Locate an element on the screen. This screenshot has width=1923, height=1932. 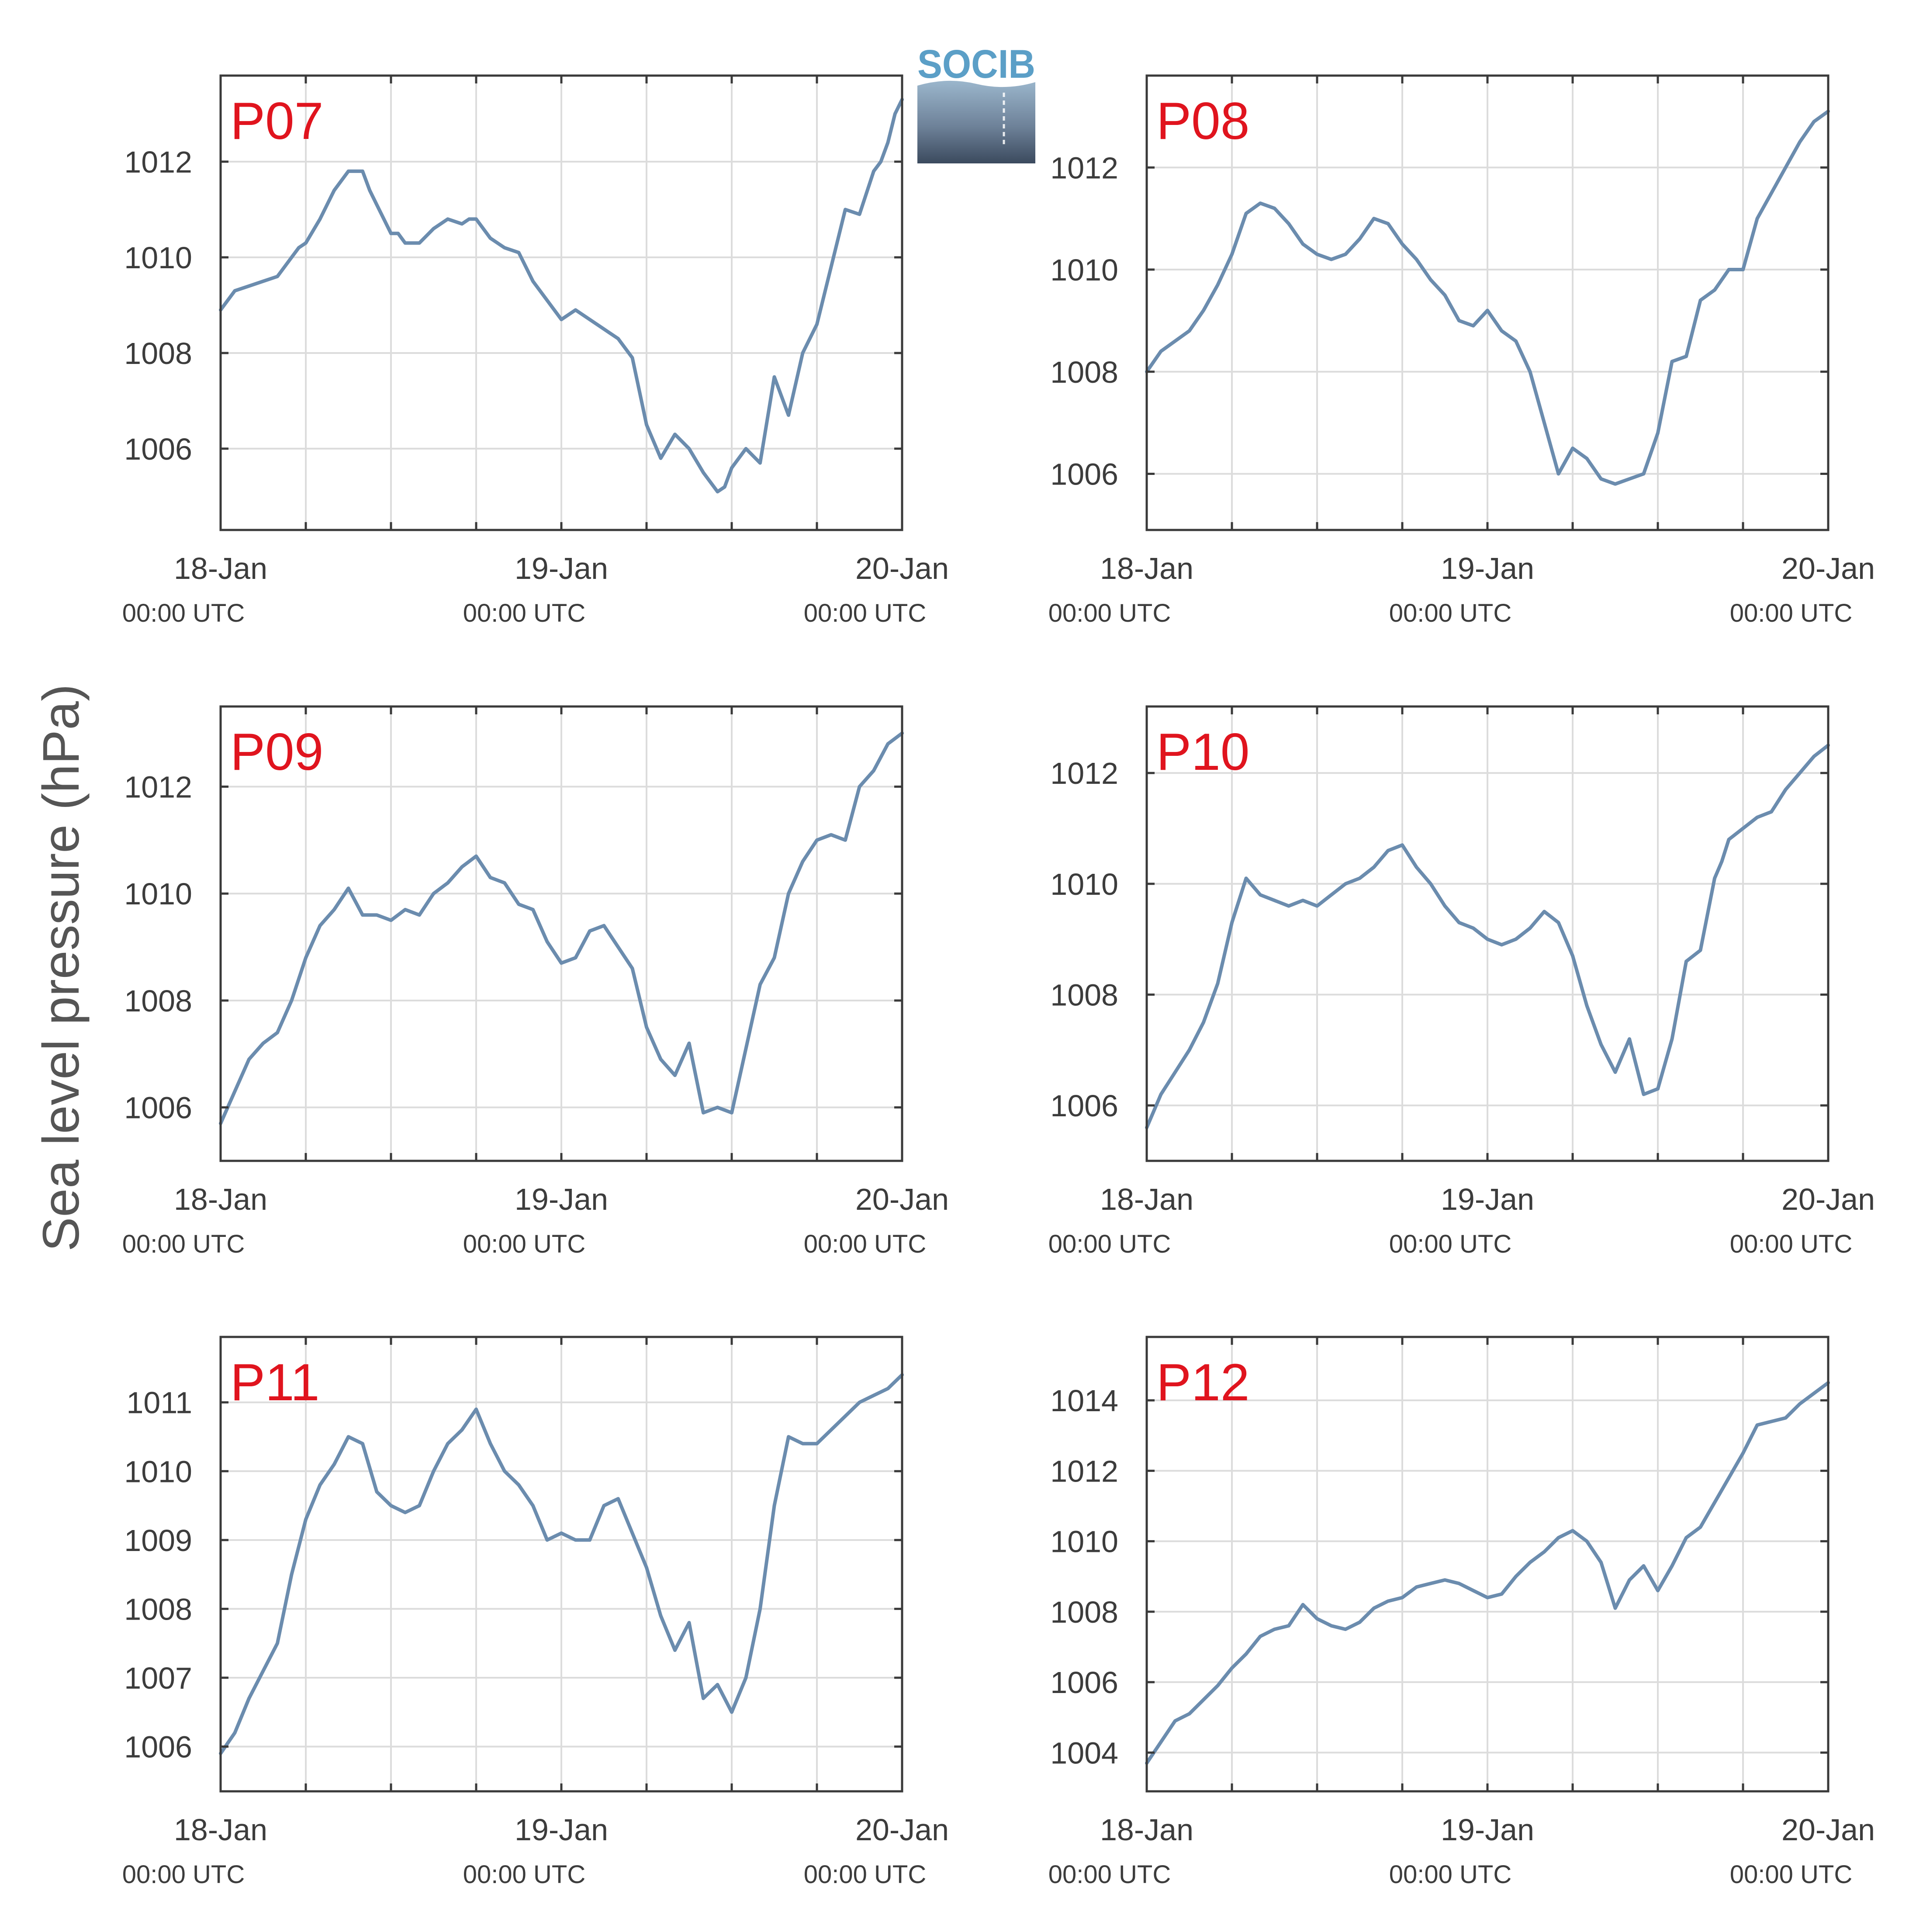
y-tick-label: 1009 is located at coordinates (158, 1540).